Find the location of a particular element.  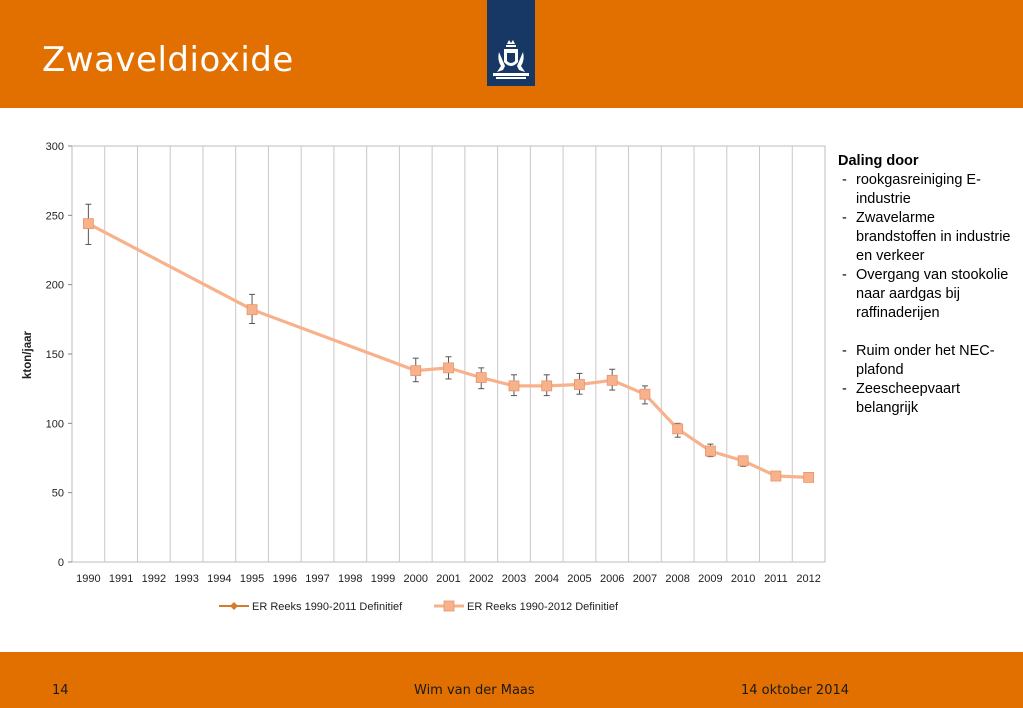

x-tick-label: 2001 is located at coordinates (448, 579).